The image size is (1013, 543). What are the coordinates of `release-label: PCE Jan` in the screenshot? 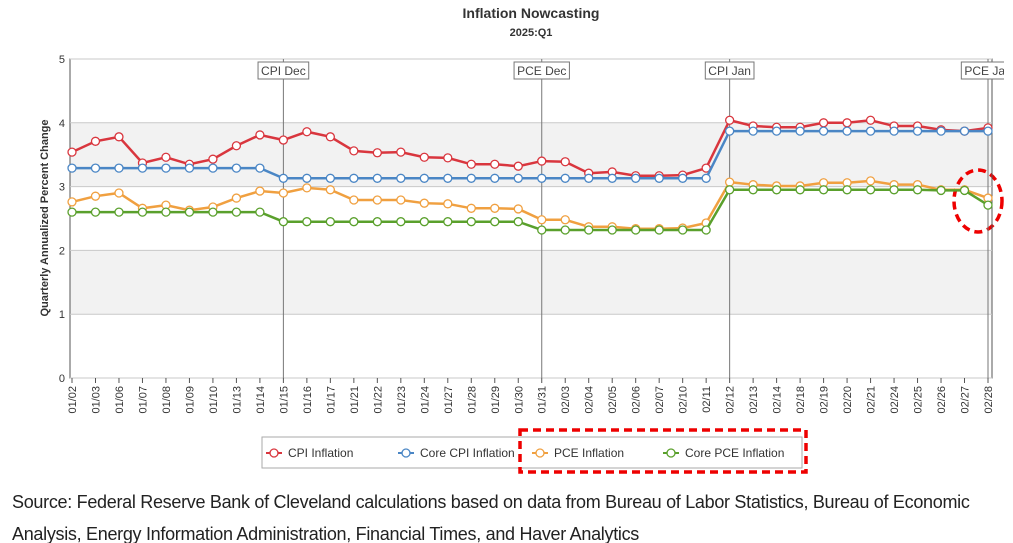 It's located at (984, 71).